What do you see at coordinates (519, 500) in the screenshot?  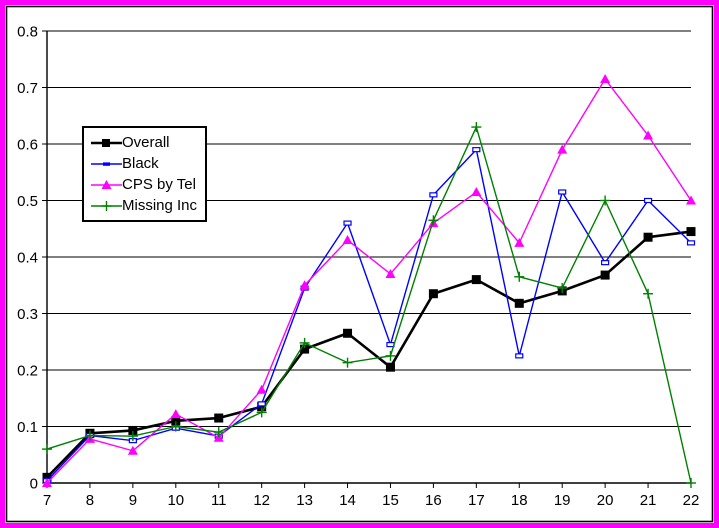 I see `svg-text: 18` at bounding box center [519, 500].